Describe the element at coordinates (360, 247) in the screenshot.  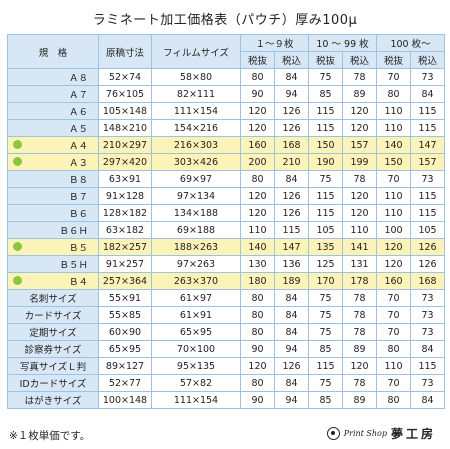
I see `cell-tier2-in: 141` at that location.